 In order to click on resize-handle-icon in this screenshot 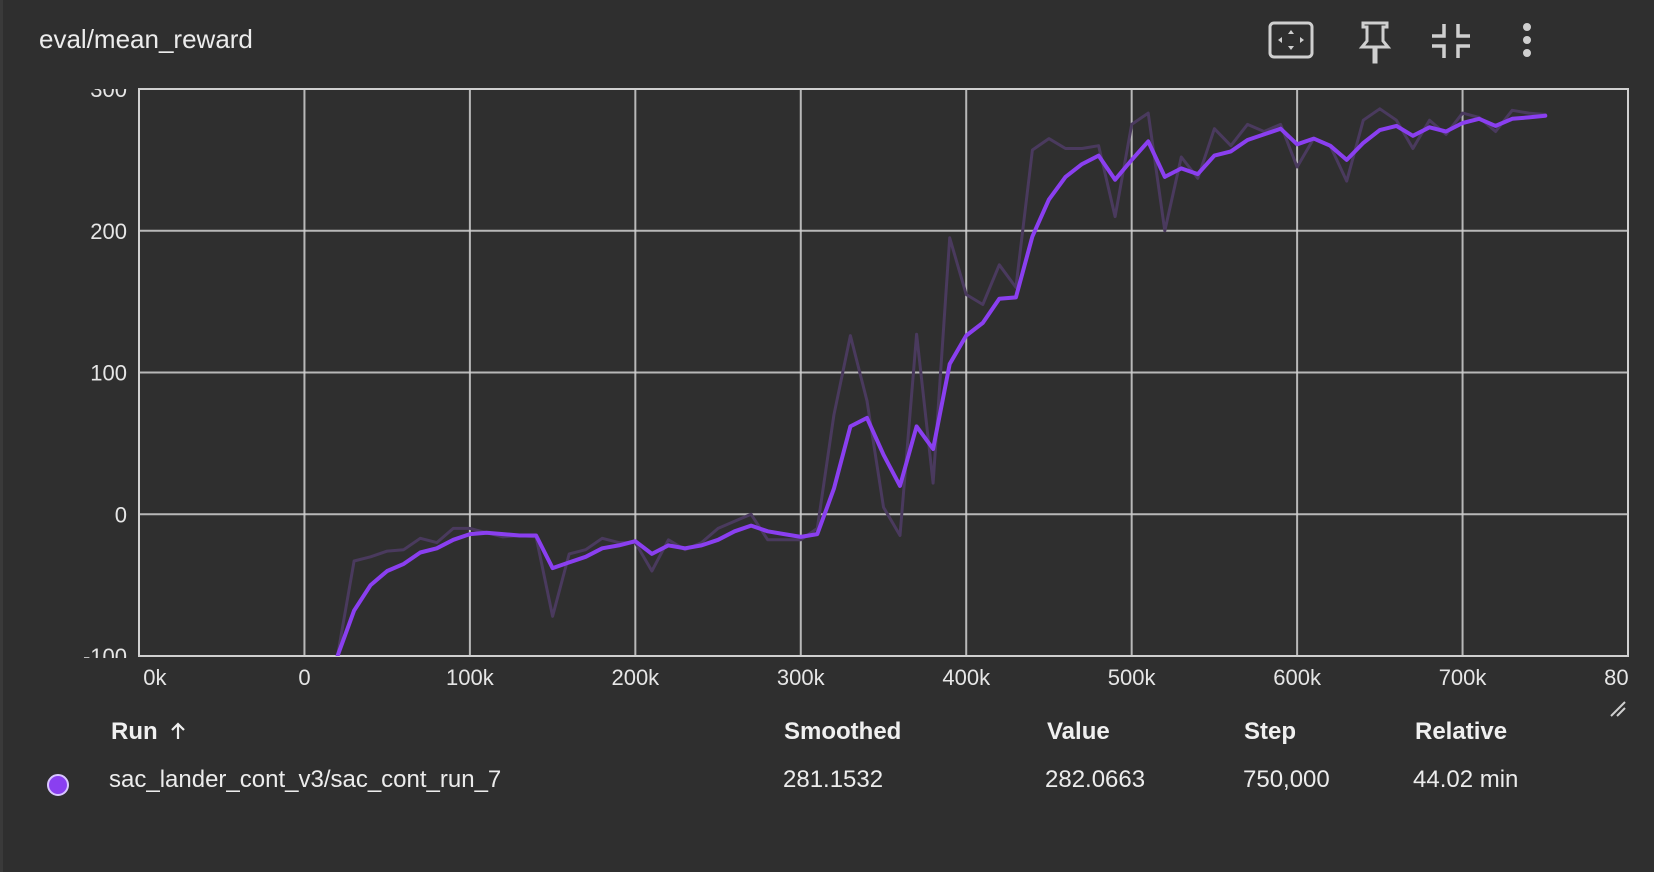, I will do `click(1618, 709)`.